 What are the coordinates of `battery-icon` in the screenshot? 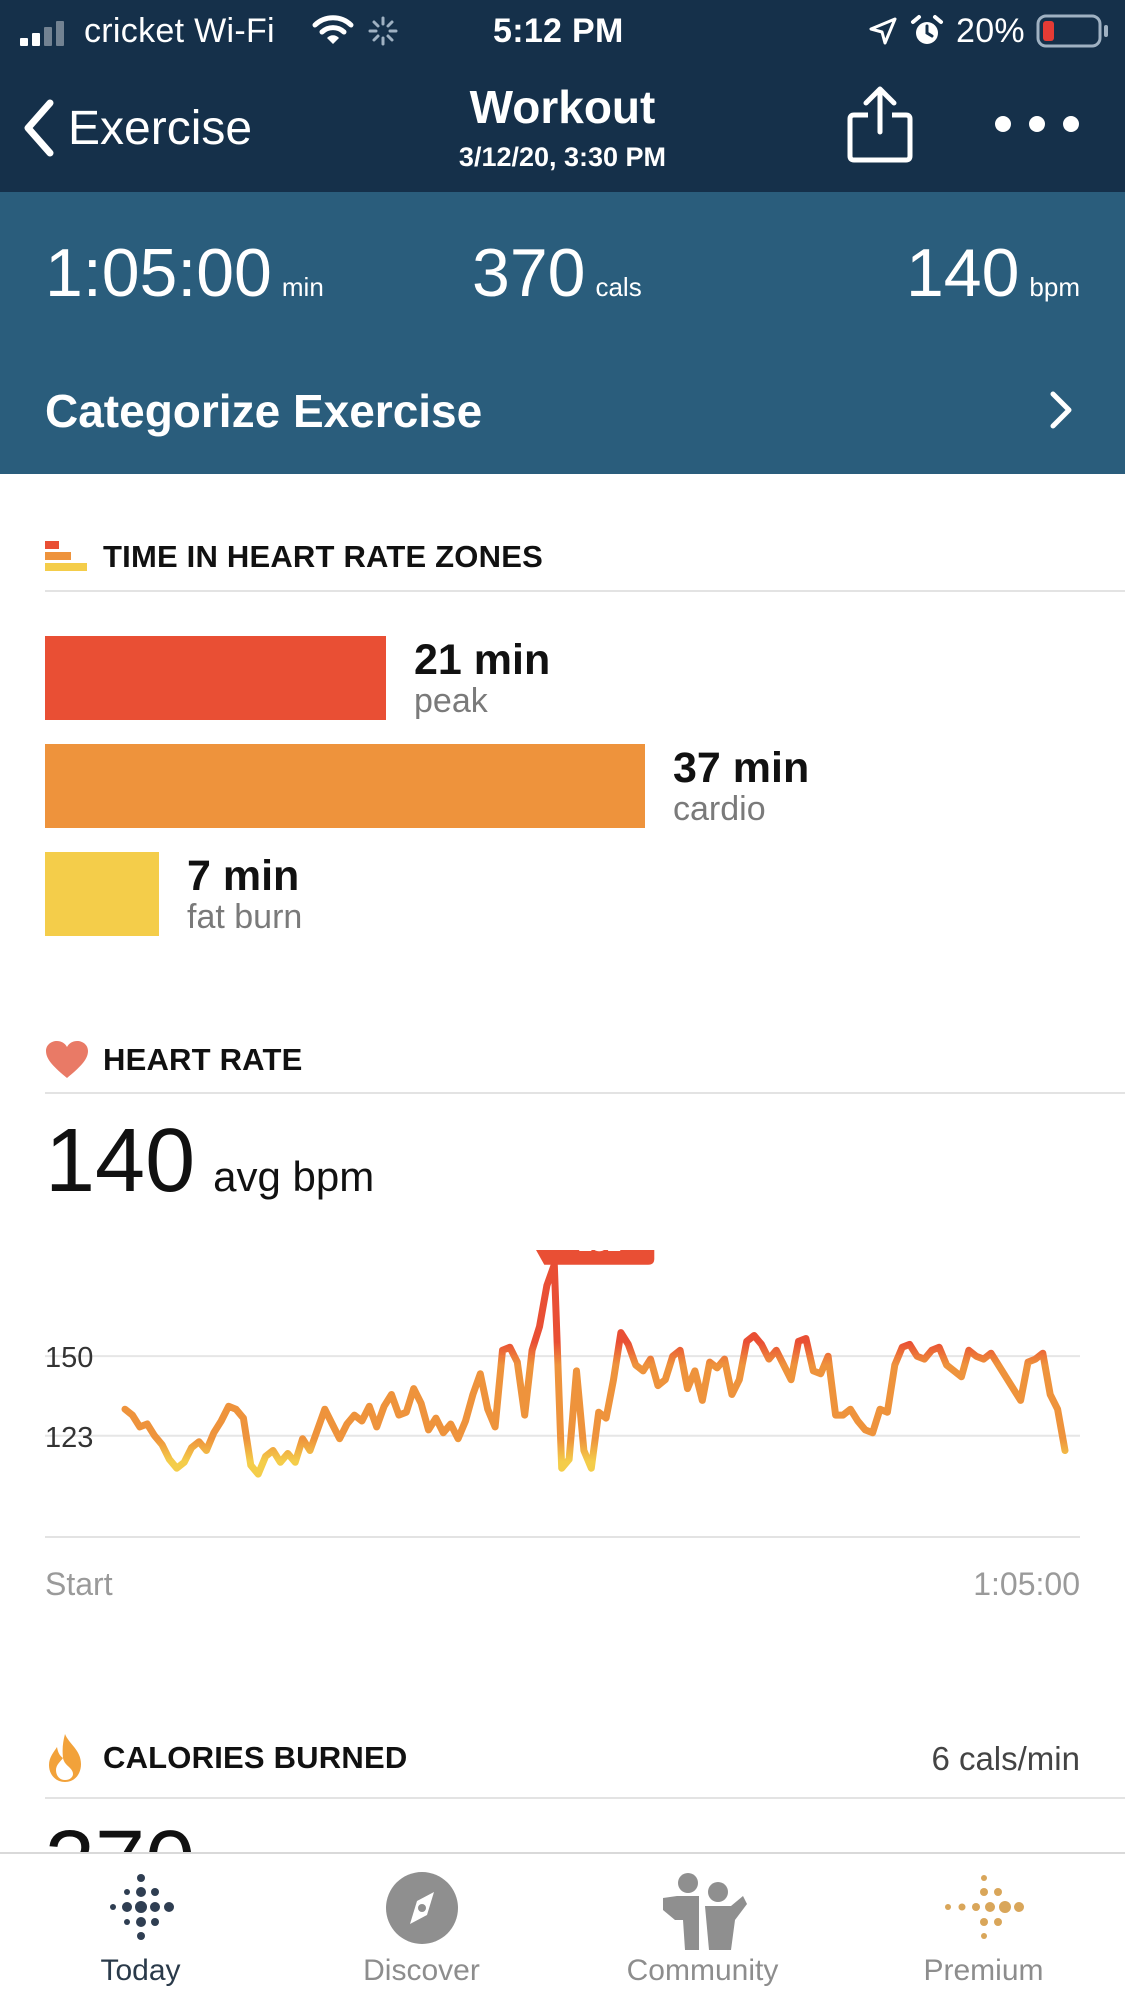 It's located at (1072, 31).